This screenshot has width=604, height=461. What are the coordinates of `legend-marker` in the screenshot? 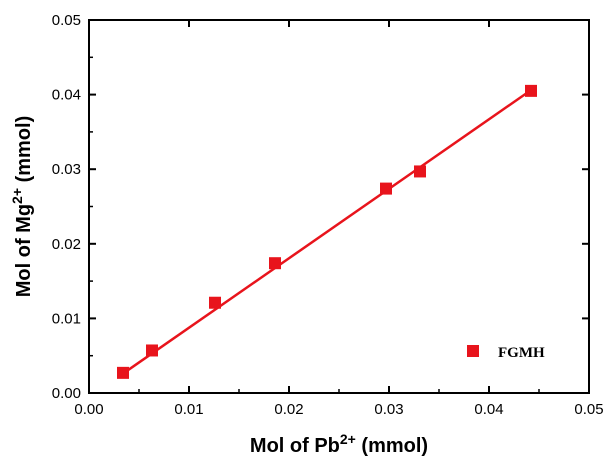 It's located at (473, 351).